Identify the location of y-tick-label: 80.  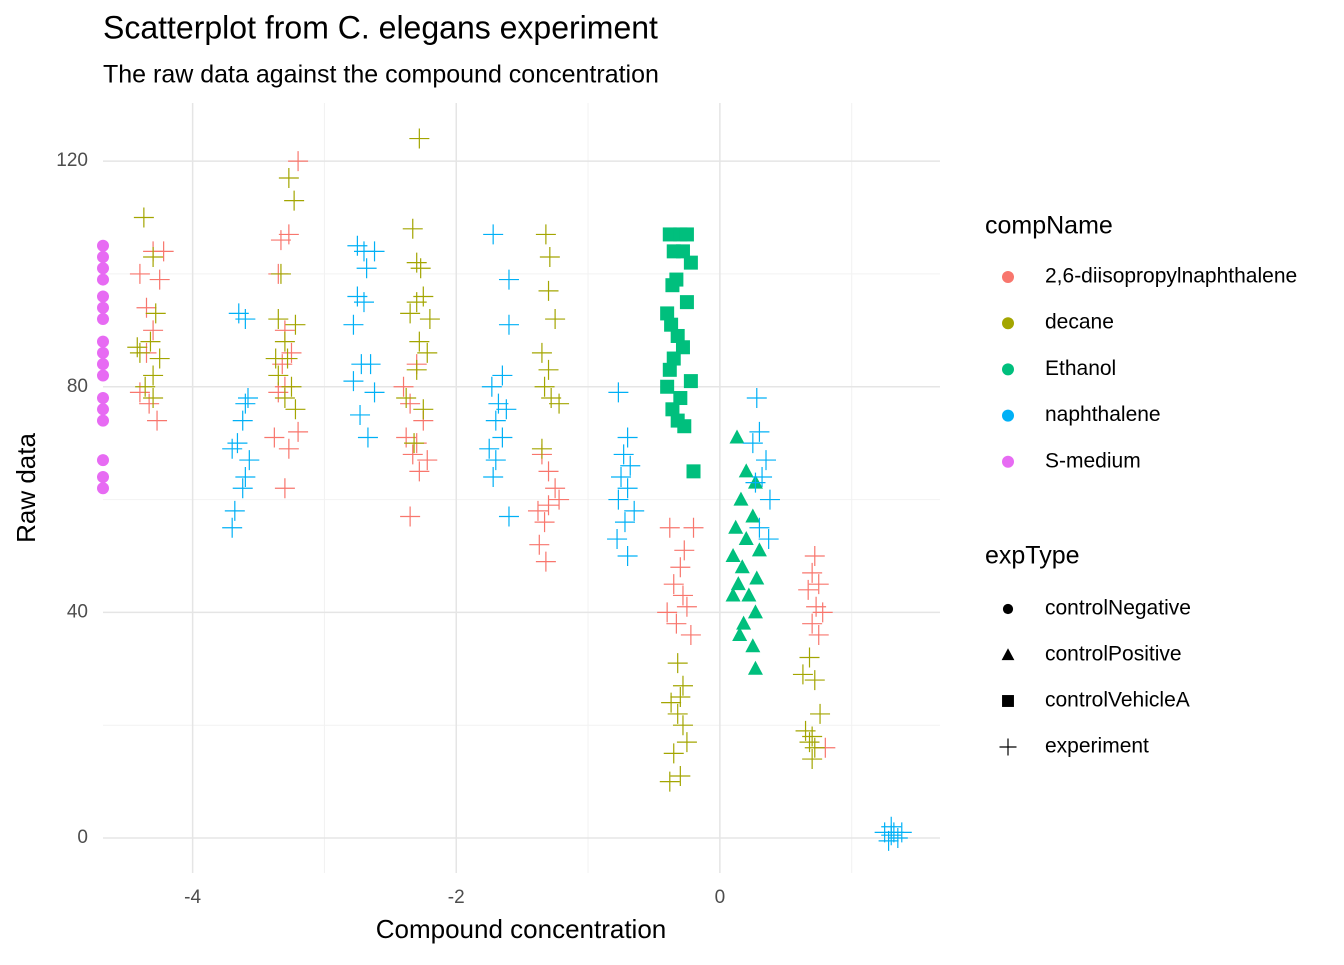
(77, 386).